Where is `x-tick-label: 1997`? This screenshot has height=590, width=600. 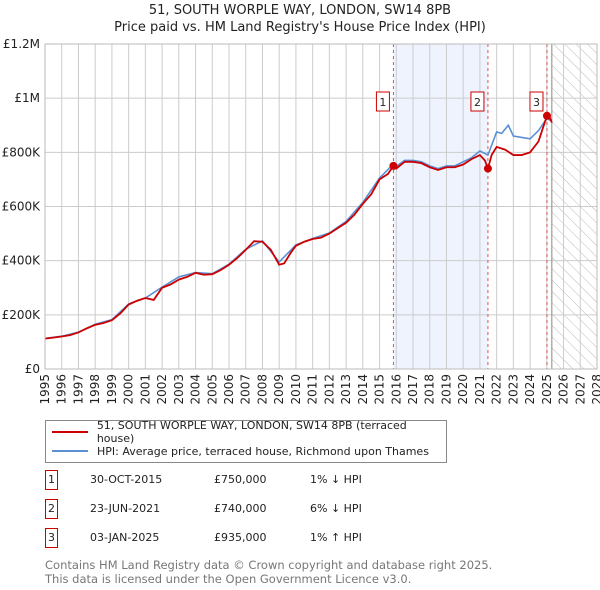
x-tick-label: 1997 is located at coordinates (78, 389).